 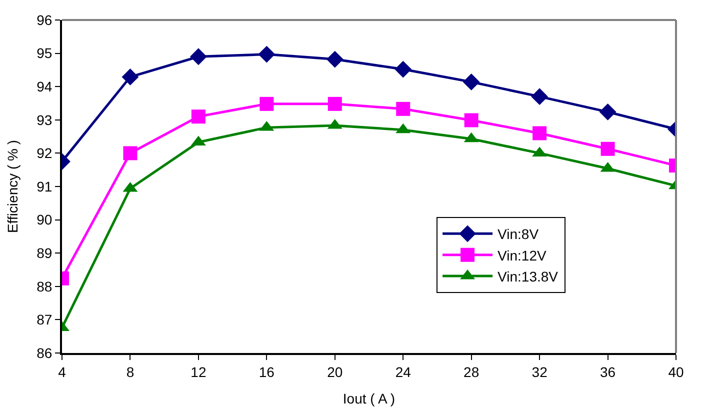 What do you see at coordinates (44, 53) in the screenshot?
I see `y-tick-label: 95` at bounding box center [44, 53].